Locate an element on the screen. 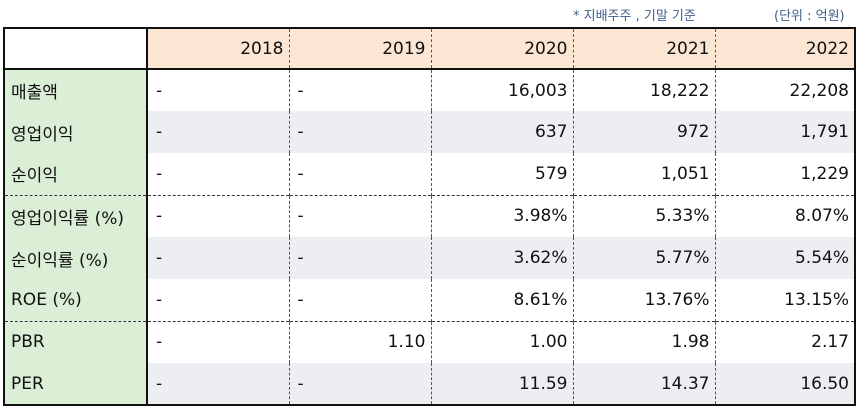 The image size is (857, 407). cell-operating-margin-2018: - is located at coordinates (217, 215).